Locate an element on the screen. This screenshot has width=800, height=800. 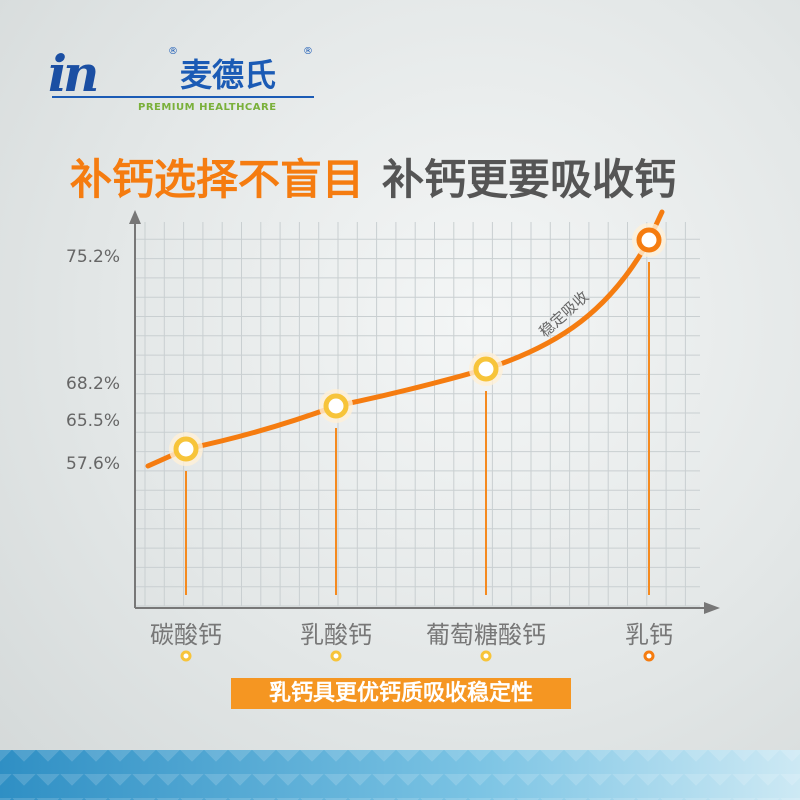
brand-logo: in ® 麦德氏 ® PREMIUM HEALTHCARE is located at coordinates (183, 79).